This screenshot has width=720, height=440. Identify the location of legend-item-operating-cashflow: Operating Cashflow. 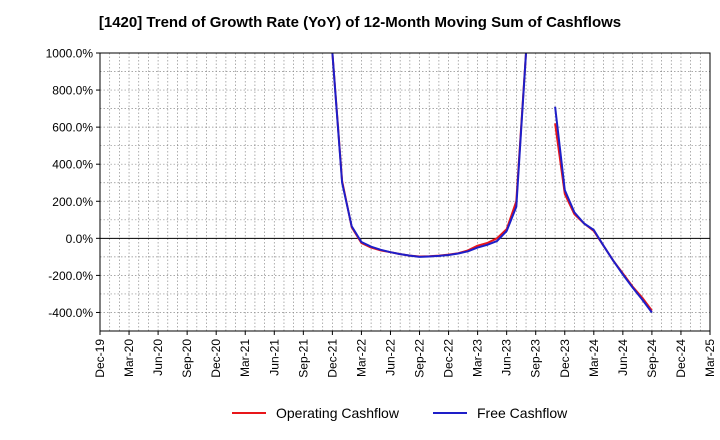
(315, 413).